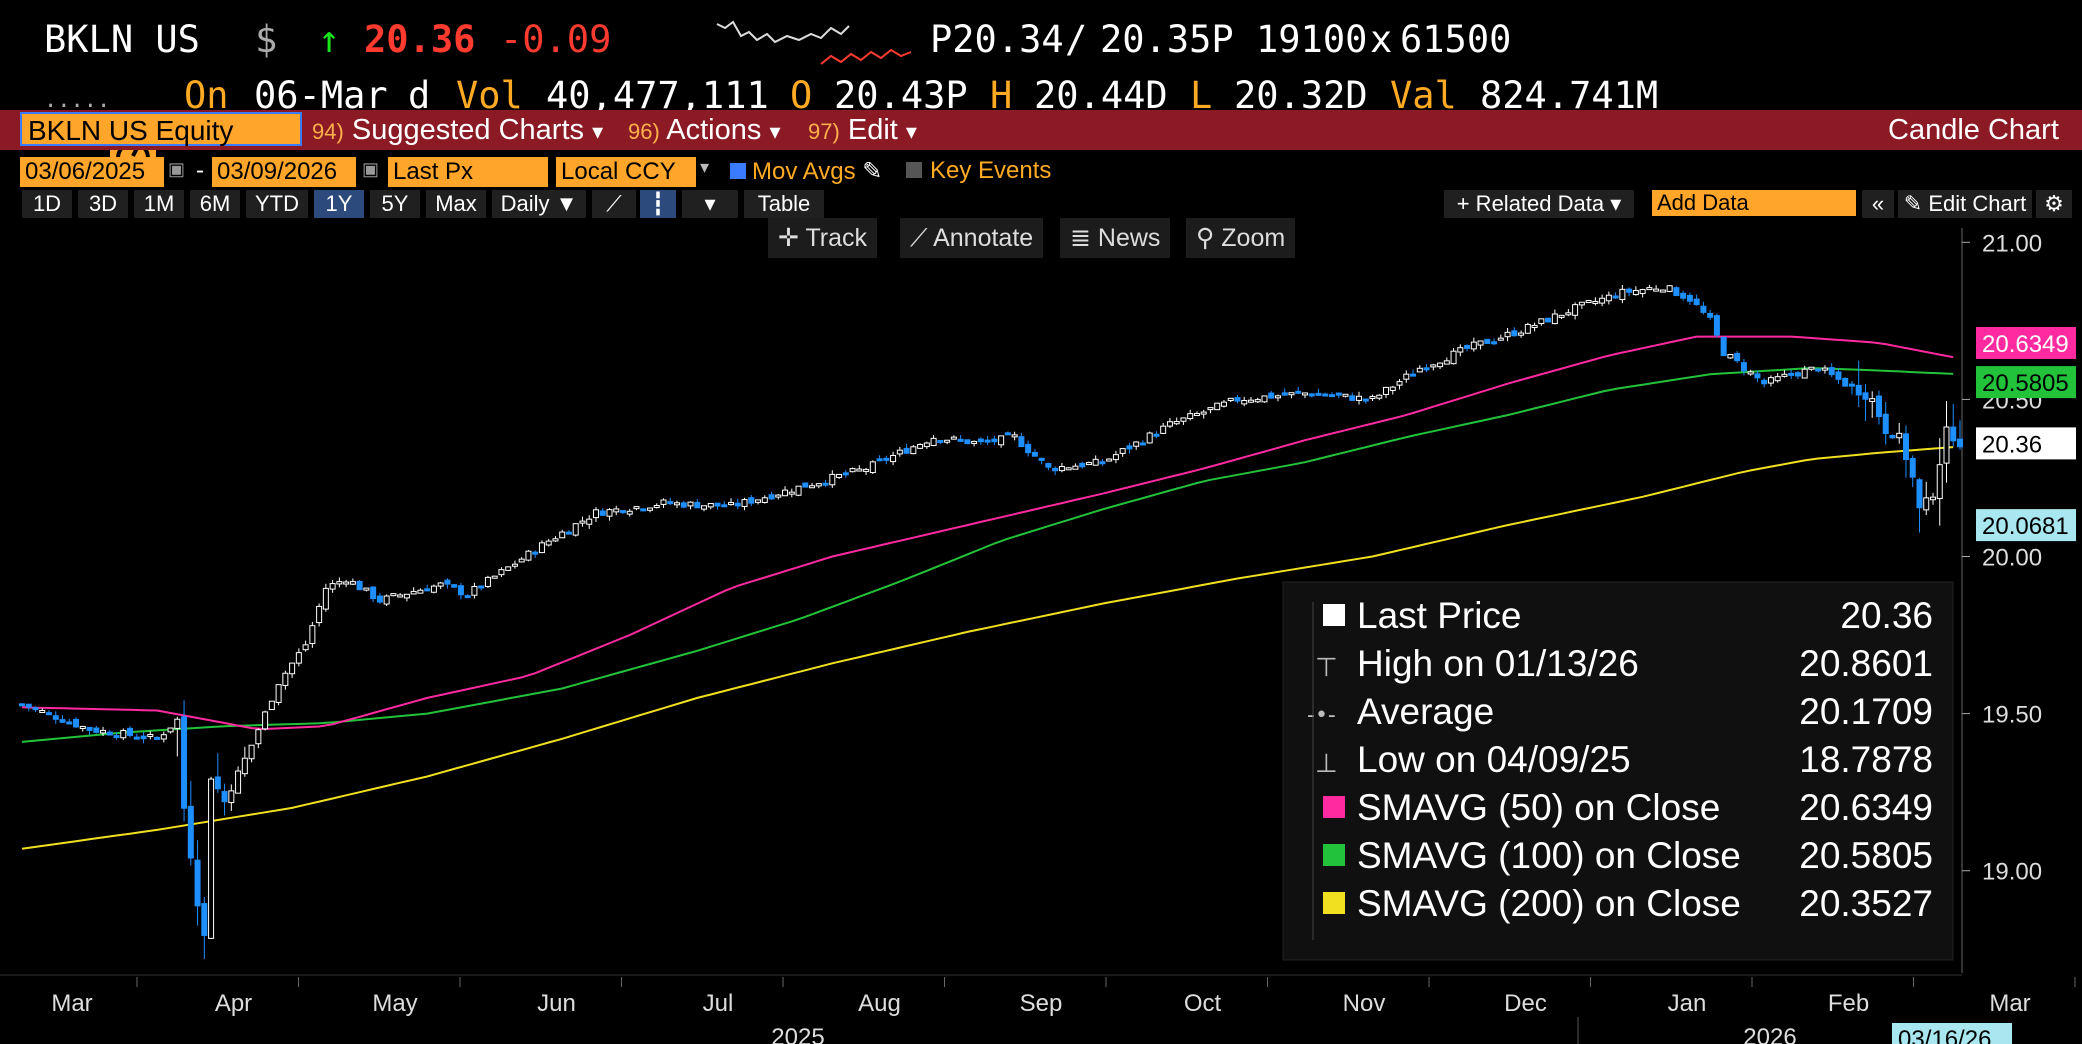  Describe the element at coordinates (978, 171) in the screenshot. I see `key-events-checkbox: Key Events` at that location.